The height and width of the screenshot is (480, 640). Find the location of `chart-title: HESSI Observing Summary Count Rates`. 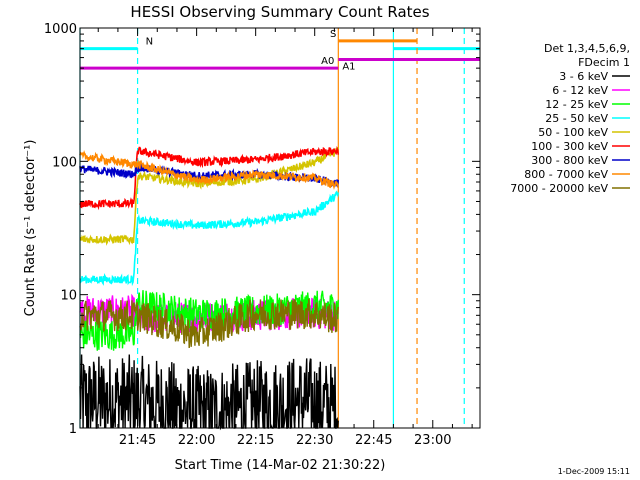

chart-title: HESSI Observing Summary Count Rates is located at coordinates (279, 12).